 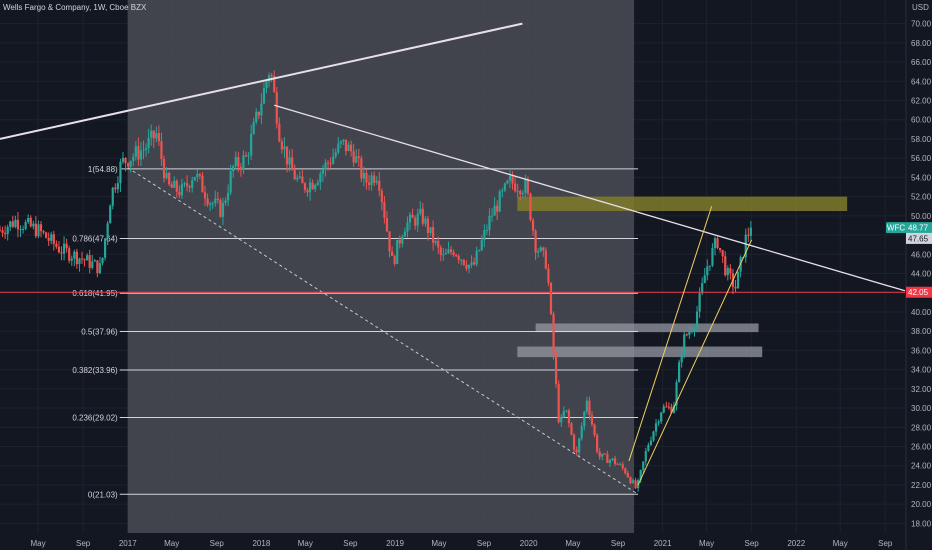 I want to click on y-tick-label: 58.00, so click(x=921, y=139).